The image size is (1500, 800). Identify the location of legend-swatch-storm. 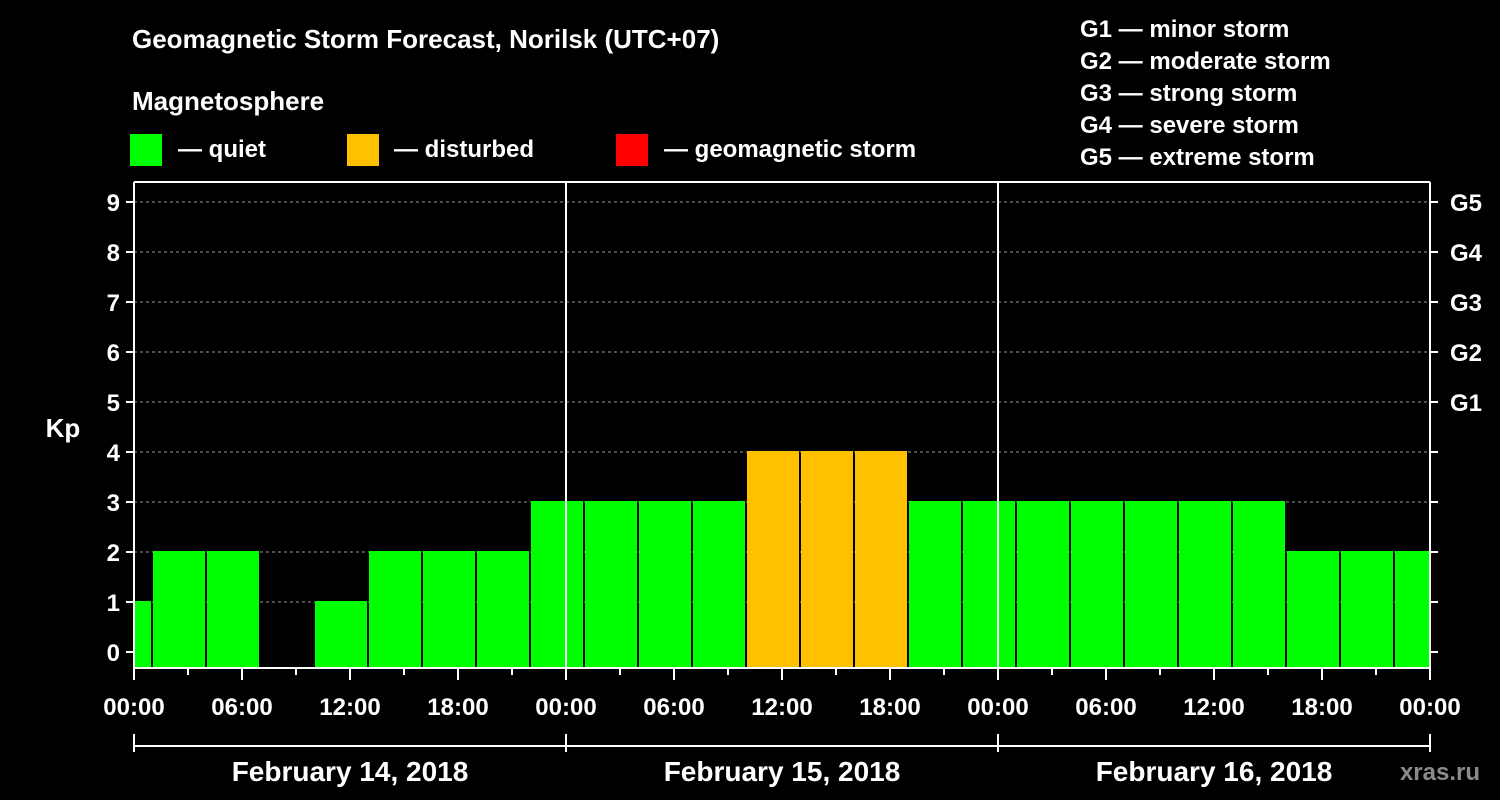
(632, 150).